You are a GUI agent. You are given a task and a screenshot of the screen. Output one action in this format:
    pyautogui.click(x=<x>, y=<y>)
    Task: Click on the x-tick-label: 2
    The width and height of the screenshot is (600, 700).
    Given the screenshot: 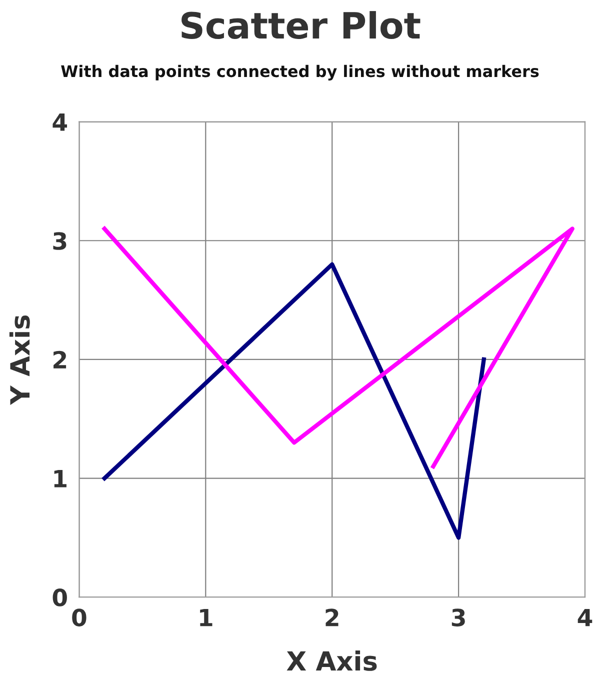 What is the action you would take?
    pyautogui.click(x=332, y=617)
    